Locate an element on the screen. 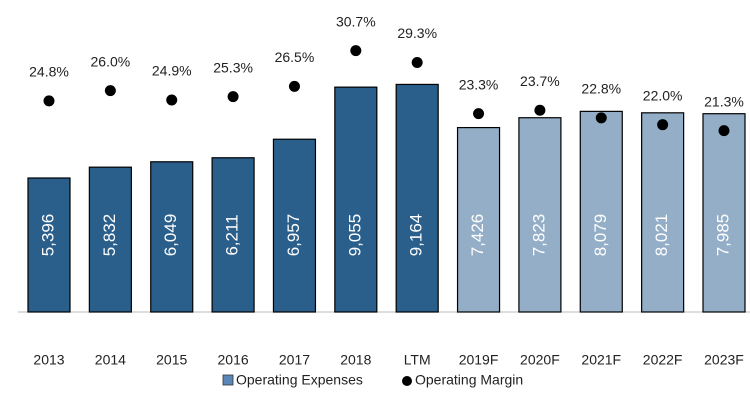 This screenshot has height=418, width=750. bar-value-label: 6,957 is located at coordinates (293, 235).